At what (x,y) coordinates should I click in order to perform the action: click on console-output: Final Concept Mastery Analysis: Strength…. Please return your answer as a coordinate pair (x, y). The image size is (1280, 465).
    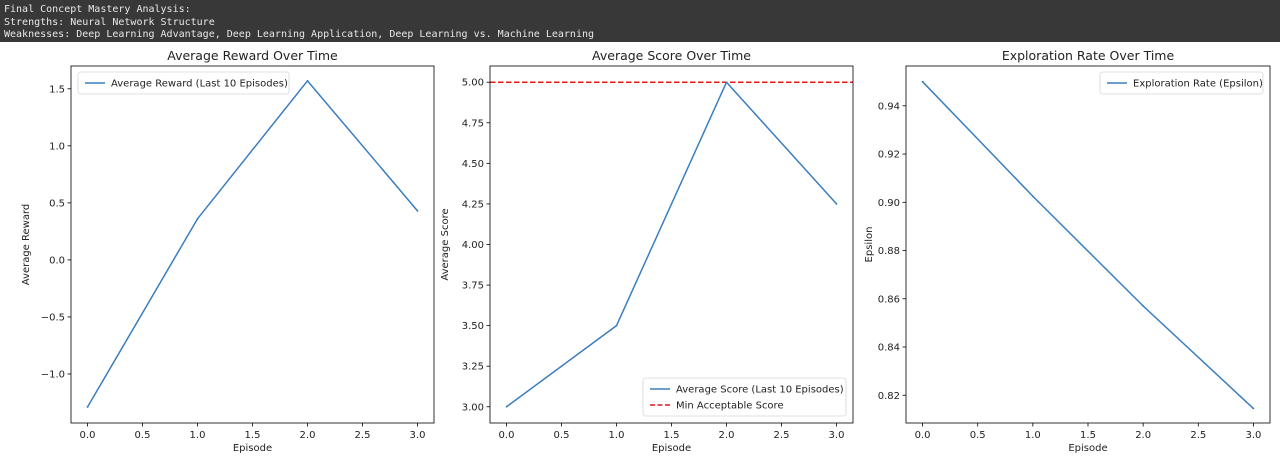
    Looking at the image, I should click on (640, 21).